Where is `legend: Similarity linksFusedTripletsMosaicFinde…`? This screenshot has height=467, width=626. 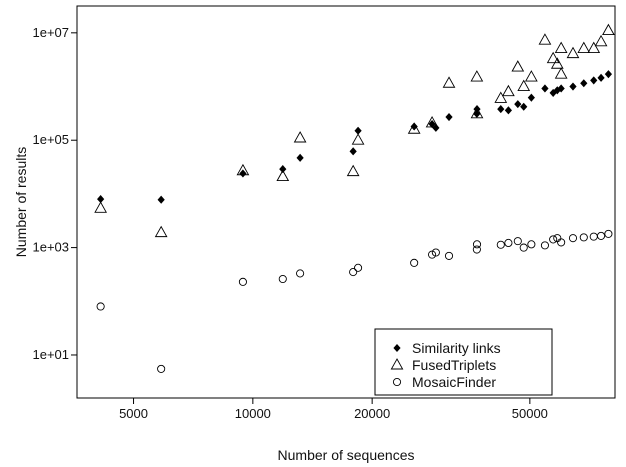 legend: Similarity linksFusedTripletsMosaicFinde… is located at coordinates (463, 362).